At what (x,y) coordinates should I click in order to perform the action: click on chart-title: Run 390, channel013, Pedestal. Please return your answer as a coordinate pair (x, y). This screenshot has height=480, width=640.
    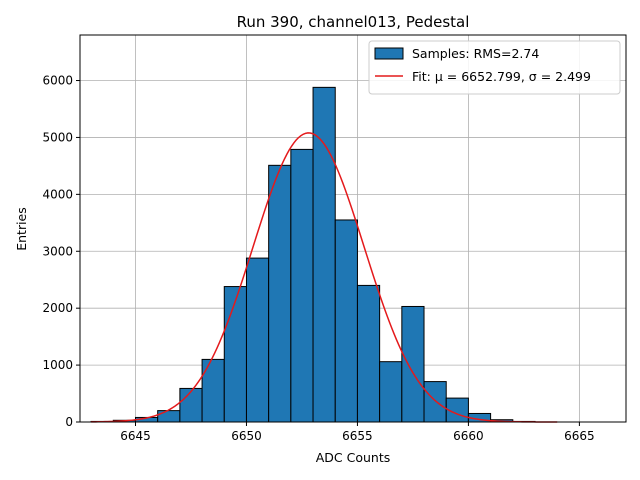
    Looking at the image, I should click on (353, 22).